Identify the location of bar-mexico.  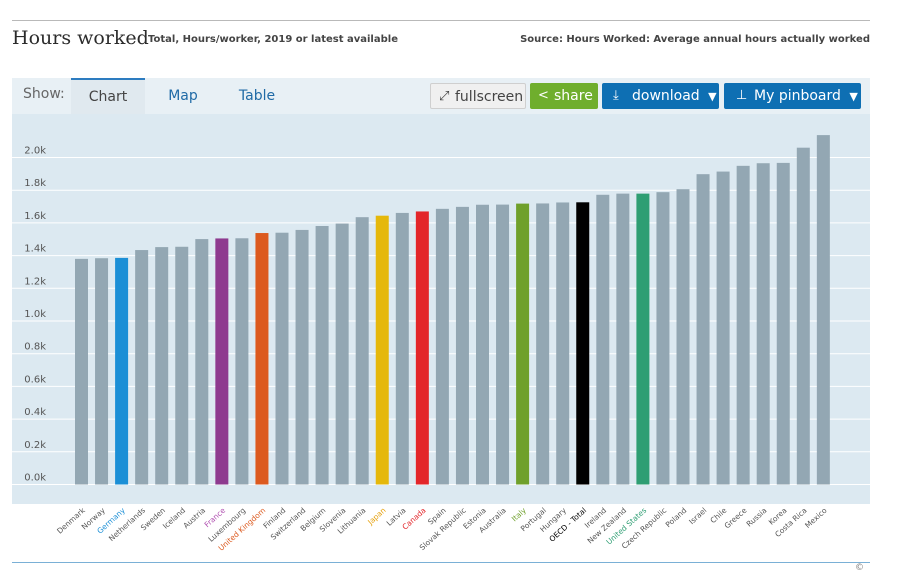
(823, 310).